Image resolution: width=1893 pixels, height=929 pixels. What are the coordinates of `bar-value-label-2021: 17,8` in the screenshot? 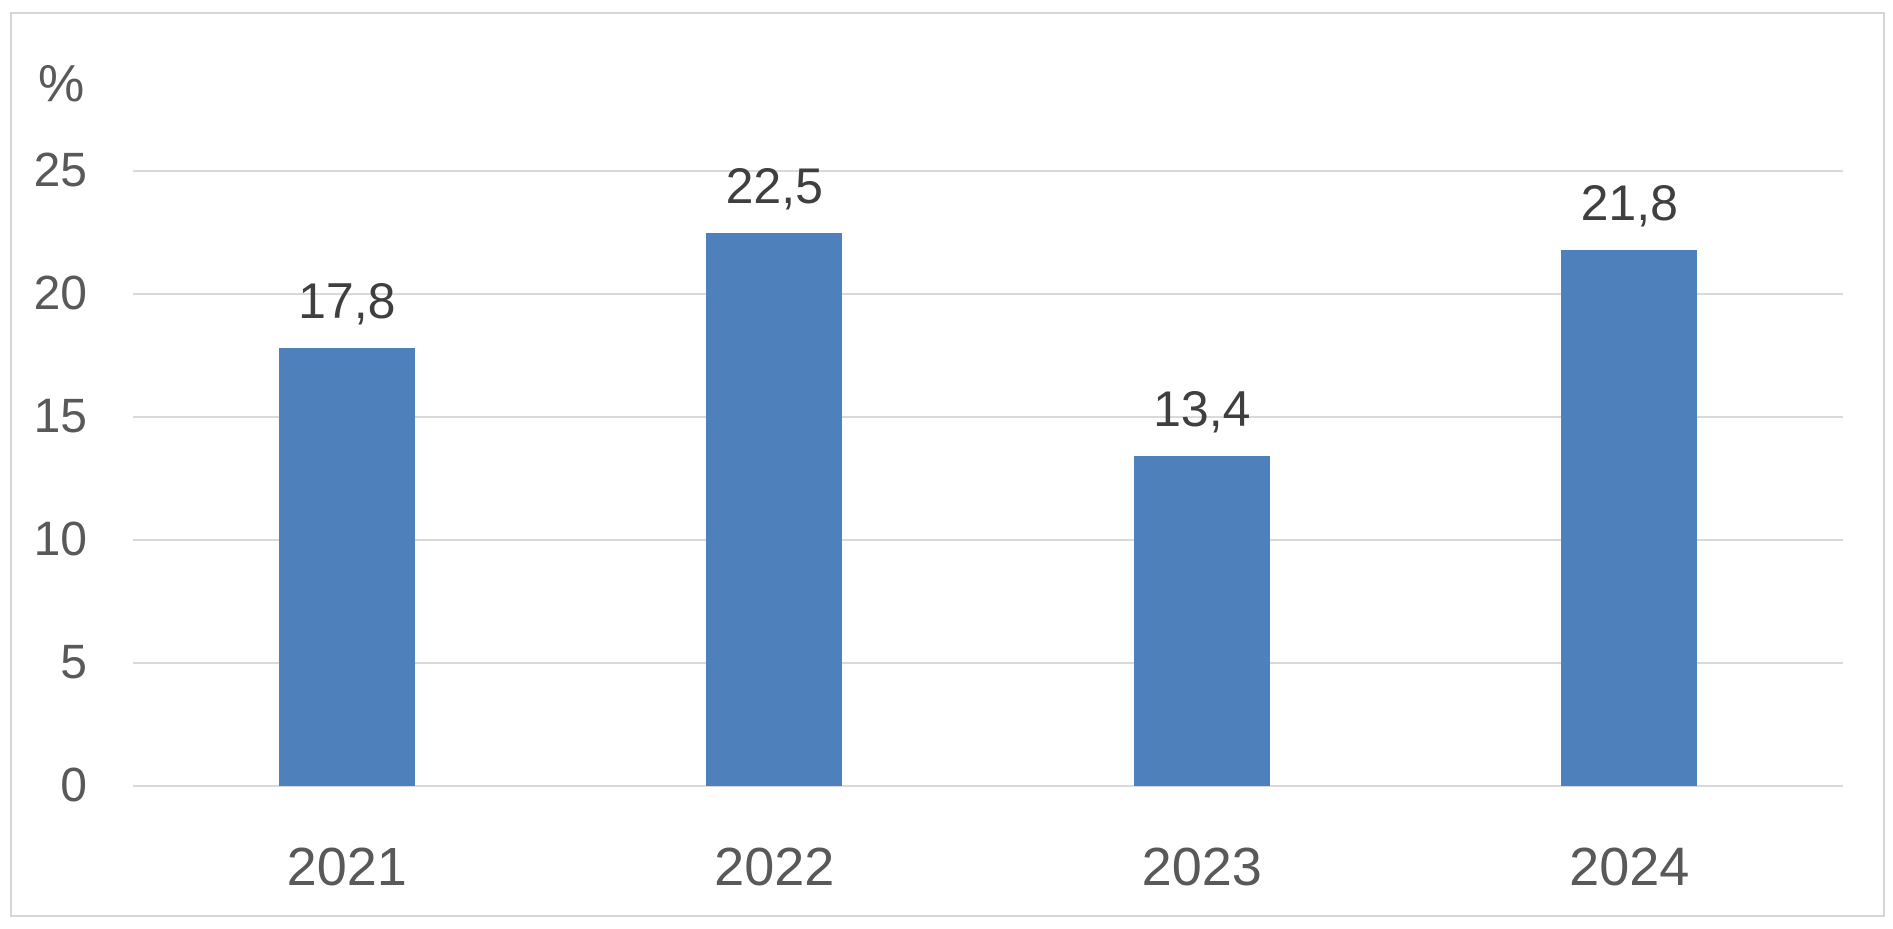 It's located at (347, 301).